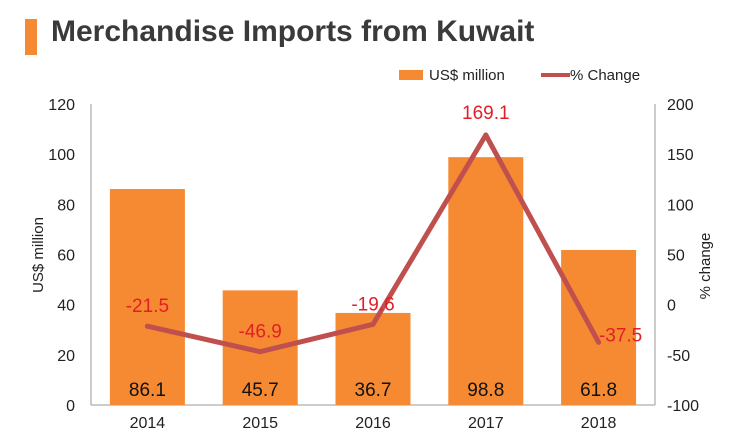  What do you see at coordinates (671, 306) in the screenshot?
I see `y2-tick-label: 0` at bounding box center [671, 306].